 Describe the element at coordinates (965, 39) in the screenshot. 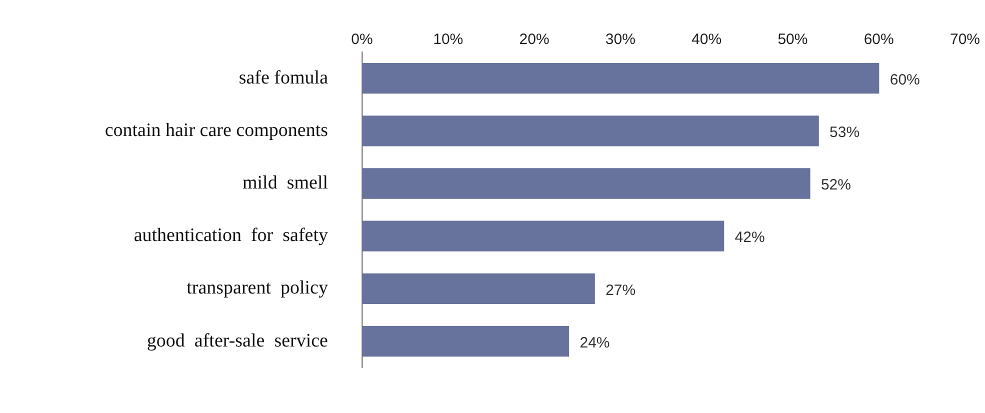

I see `x-tick-label: 70%` at that location.